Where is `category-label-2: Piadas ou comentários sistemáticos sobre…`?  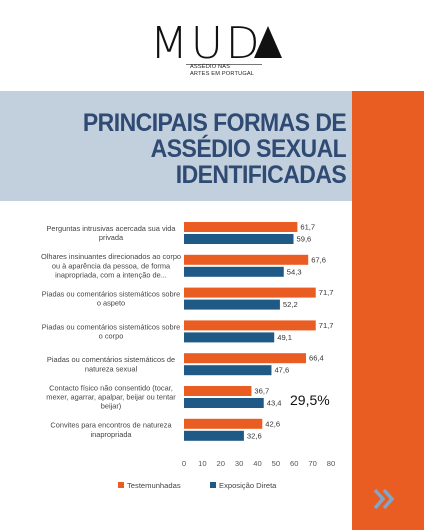 category-label-2: Piadas ou comentários sistemáticos sobre… is located at coordinates (111, 299).